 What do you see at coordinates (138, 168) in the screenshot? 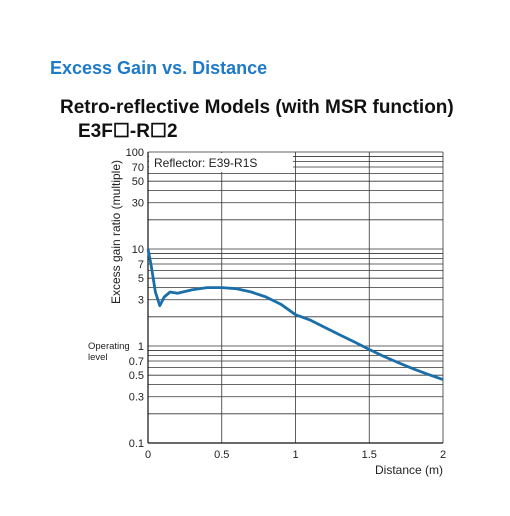
I see `y-tick-label: 70` at bounding box center [138, 168].